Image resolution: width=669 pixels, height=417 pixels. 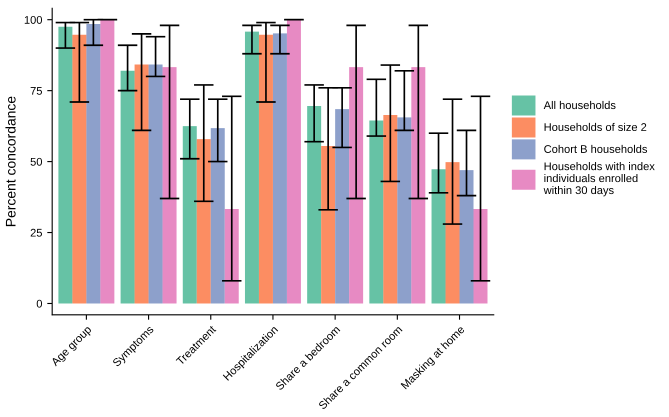 What do you see at coordinates (596, 148) in the screenshot?
I see `legend-label: Cohort B households` at bounding box center [596, 148].